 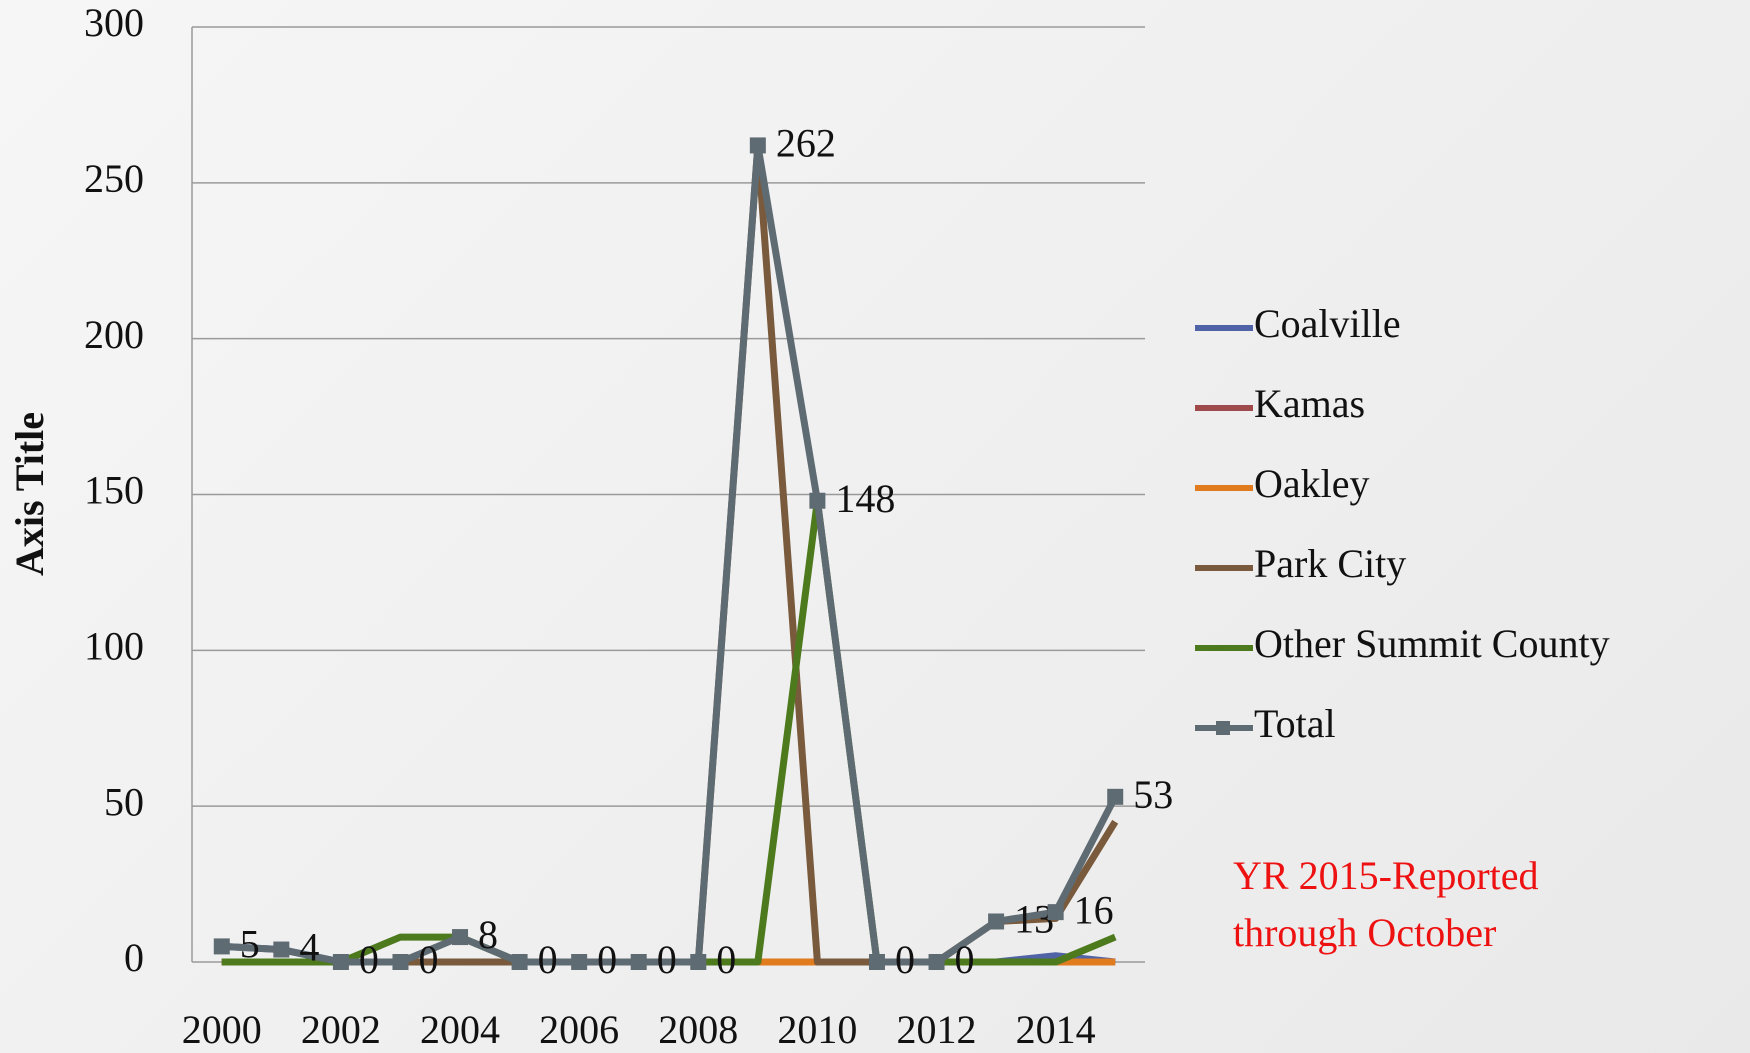 I want to click on legend-label: Coalville, so click(x=1327, y=323).